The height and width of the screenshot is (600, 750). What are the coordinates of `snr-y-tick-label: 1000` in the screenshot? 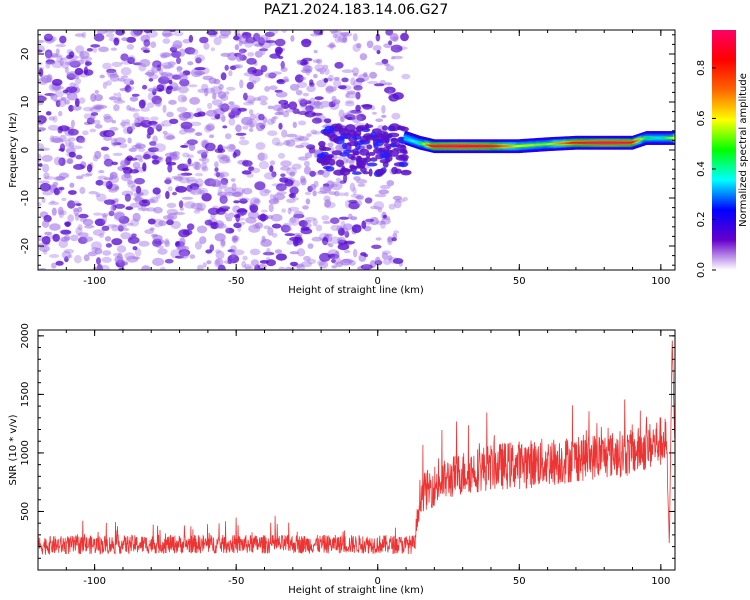 It's located at (25, 452).